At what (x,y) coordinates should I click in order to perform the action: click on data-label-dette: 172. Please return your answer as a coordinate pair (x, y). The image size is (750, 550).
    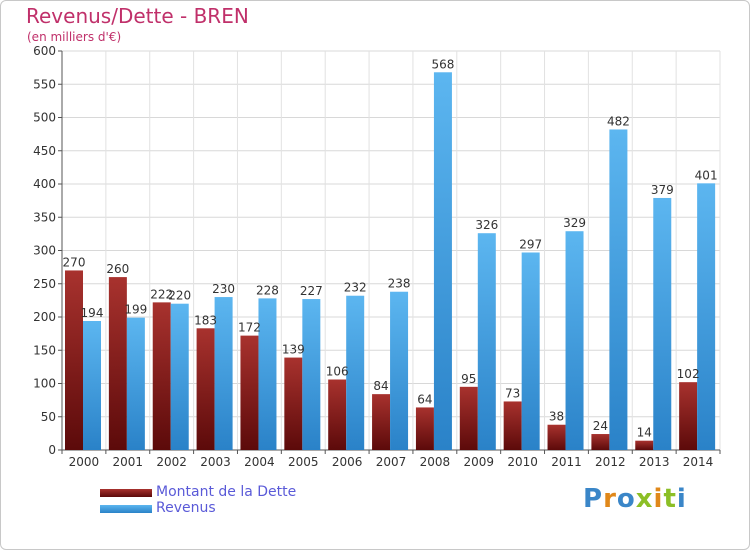
    Looking at the image, I should click on (249, 328).